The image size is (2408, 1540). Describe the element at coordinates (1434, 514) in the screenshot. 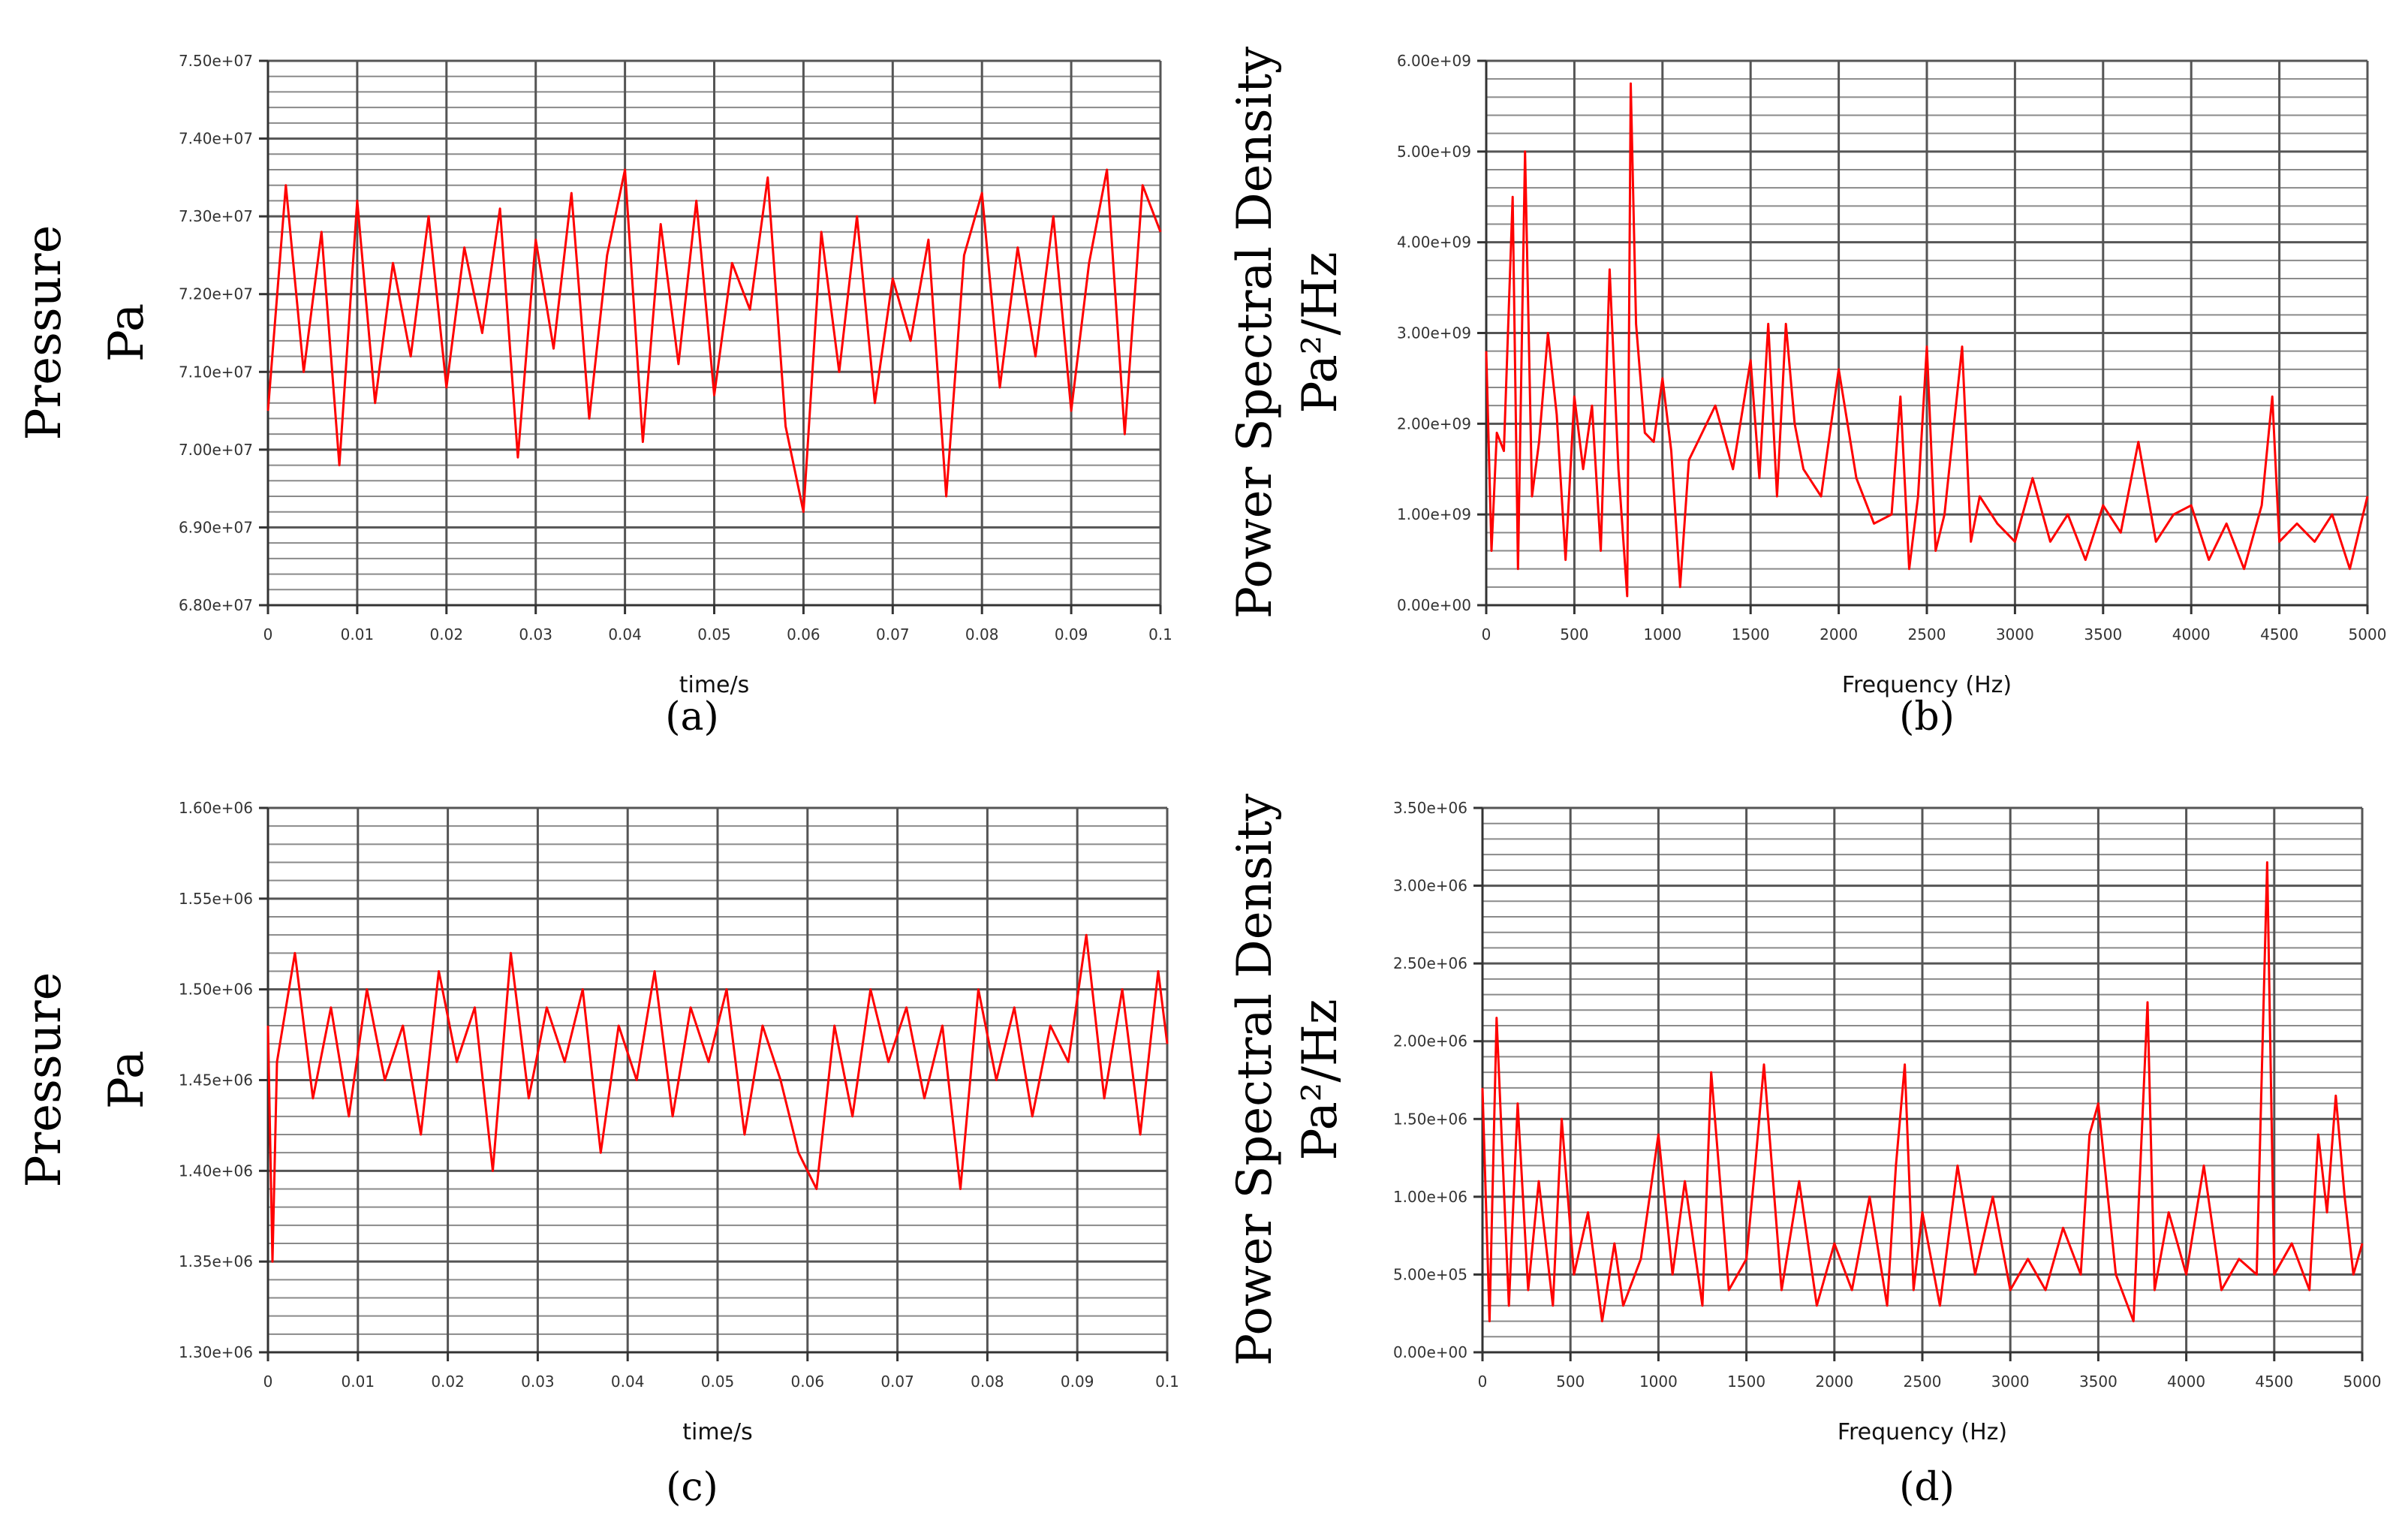

I see `y-tick-label: 1.00e+09` at that location.